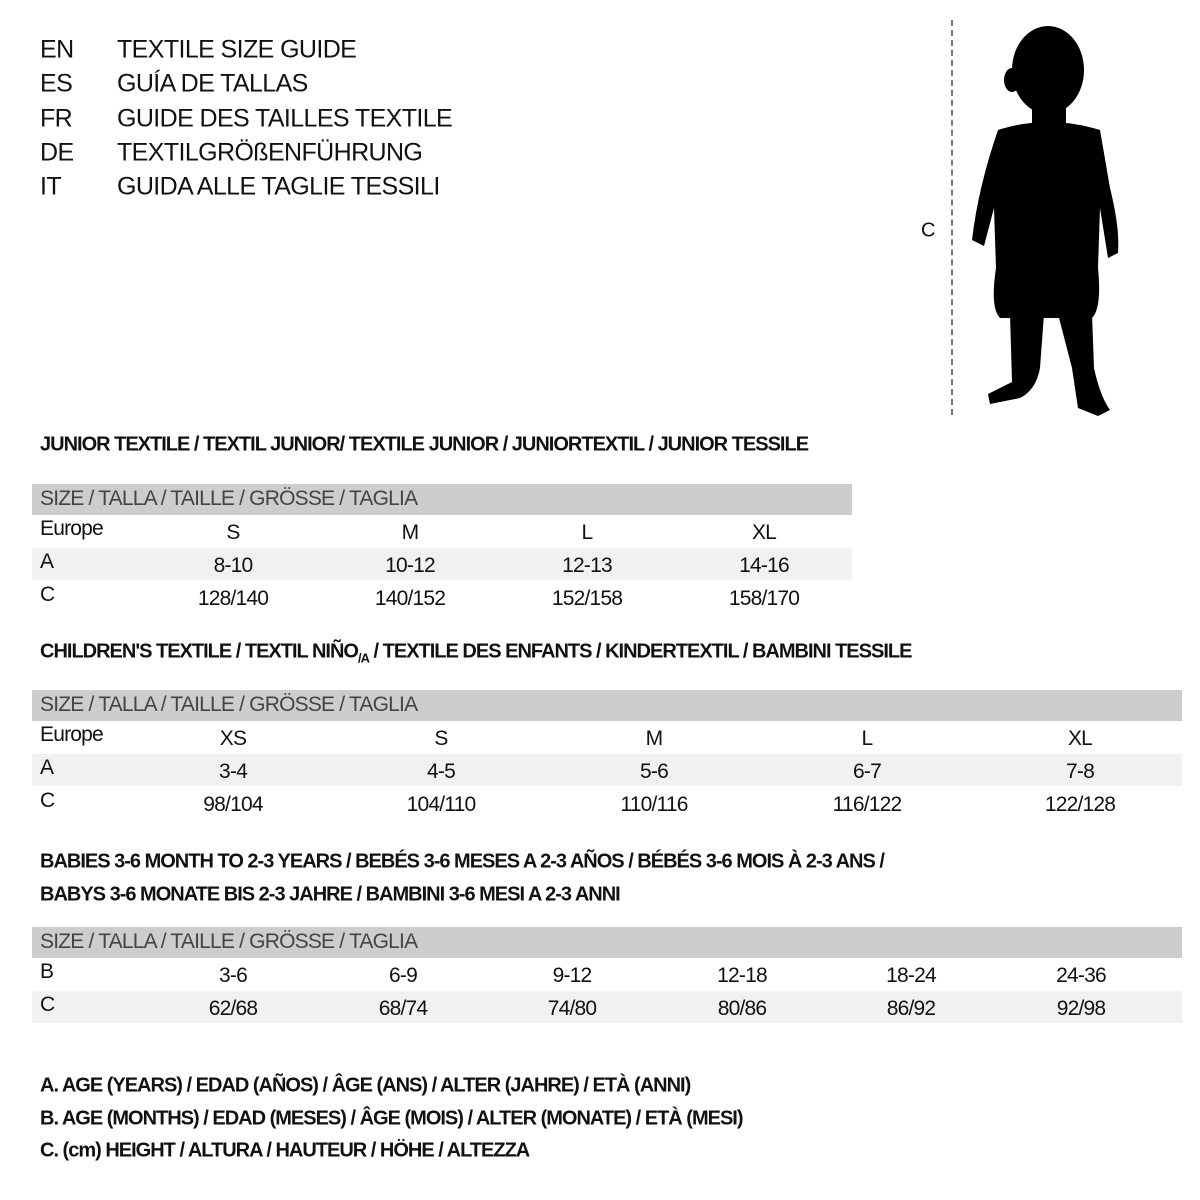 Image resolution: width=1200 pixels, height=1200 pixels. I want to click on table-cell: 6-9, so click(403, 975).